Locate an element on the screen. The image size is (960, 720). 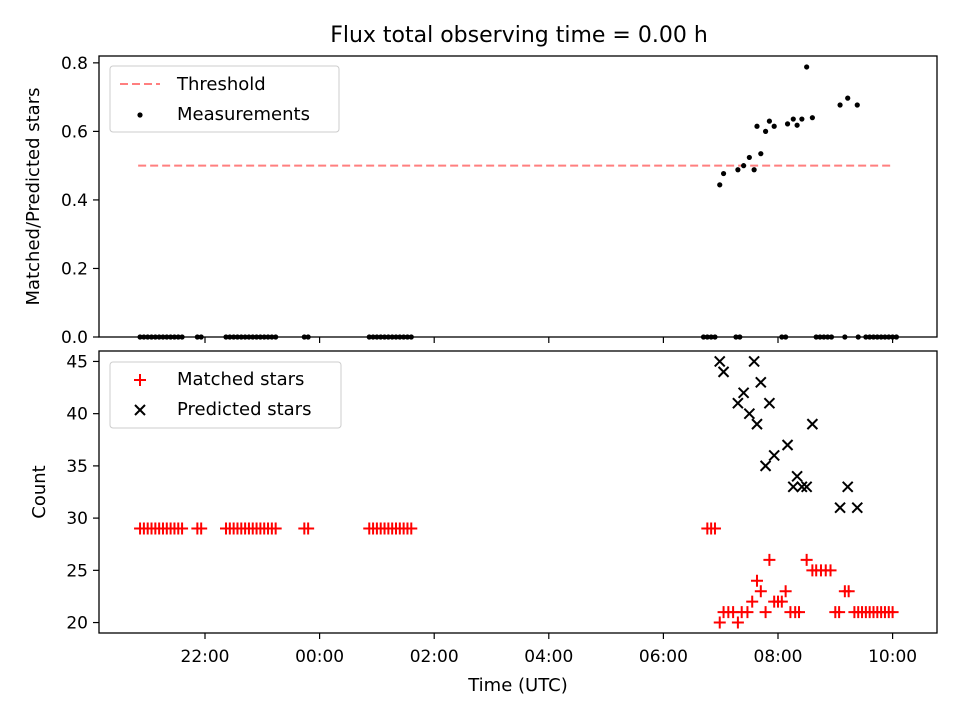
predicted-stars-legend-label: Predicted stars is located at coordinates (244, 409).